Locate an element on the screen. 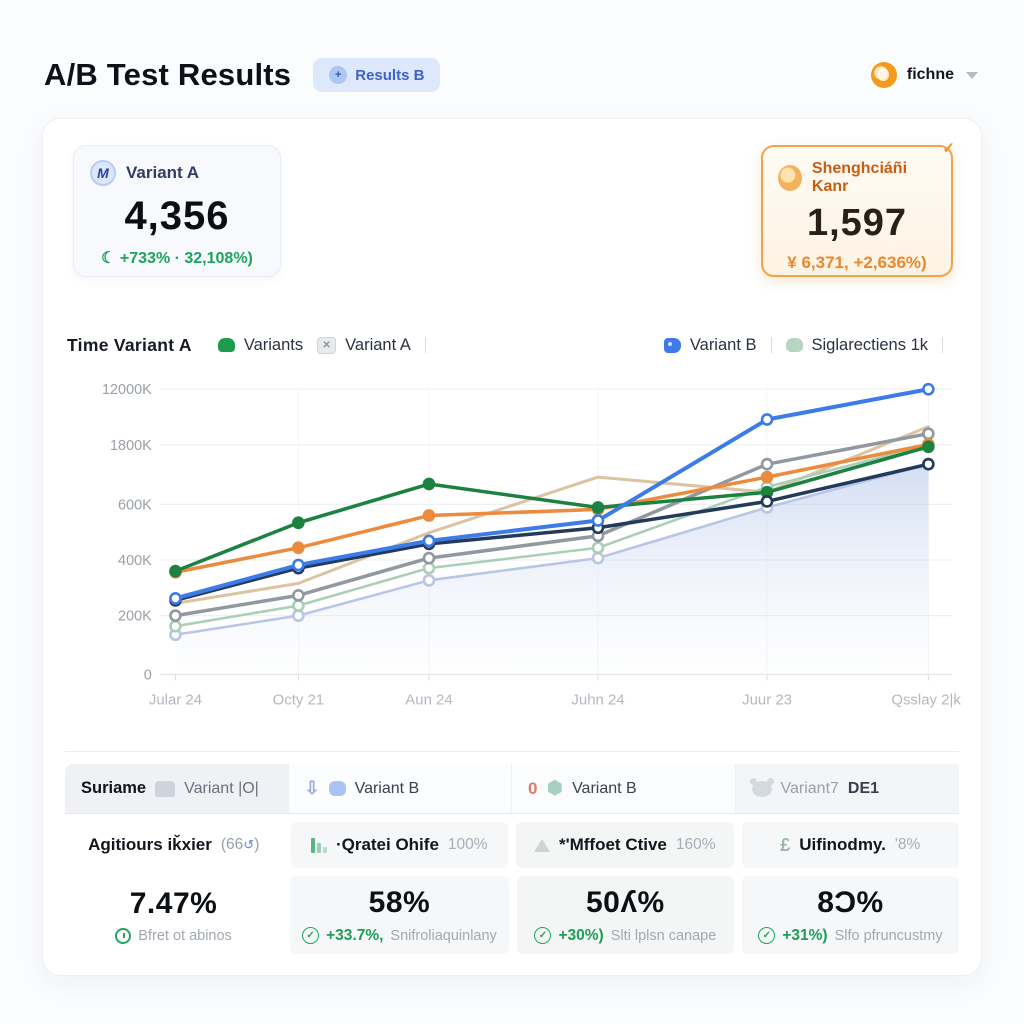 The width and height of the screenshot is (1024, 1024). metric-value: 50ʎ% is located at coordinates (625, 902).